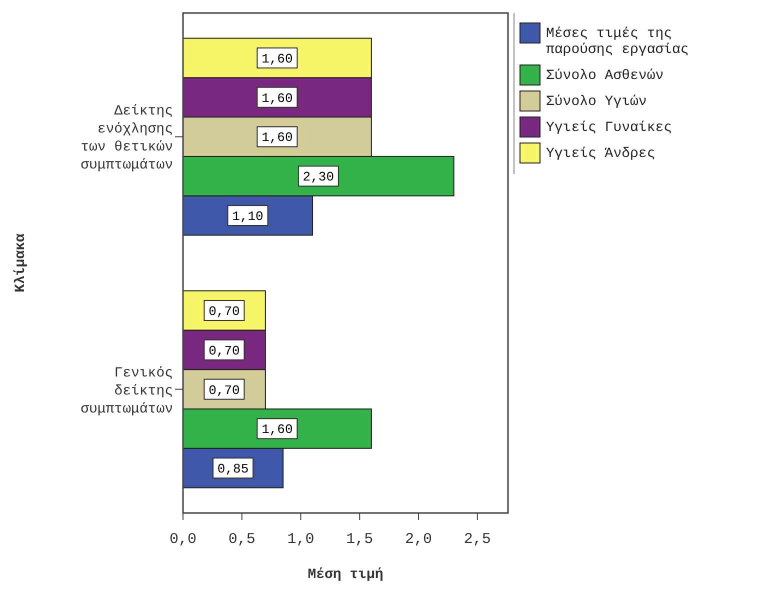 The height and width of the screenshot is (611, 763). Describe the element at coordinates (242, 539) in the screenshot. I see `x-tick-label: 0,5` at that location.